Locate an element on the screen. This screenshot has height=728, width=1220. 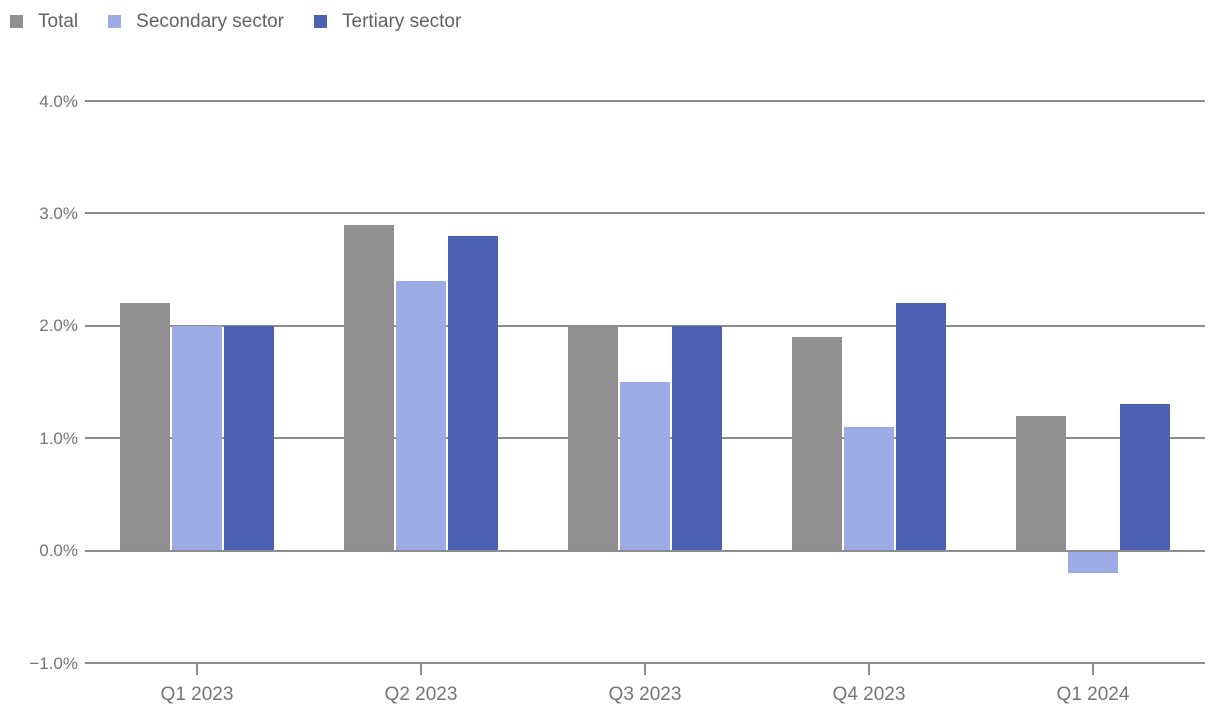
x-axis-label: Q1 2023 is located at coordinates (197, 694).